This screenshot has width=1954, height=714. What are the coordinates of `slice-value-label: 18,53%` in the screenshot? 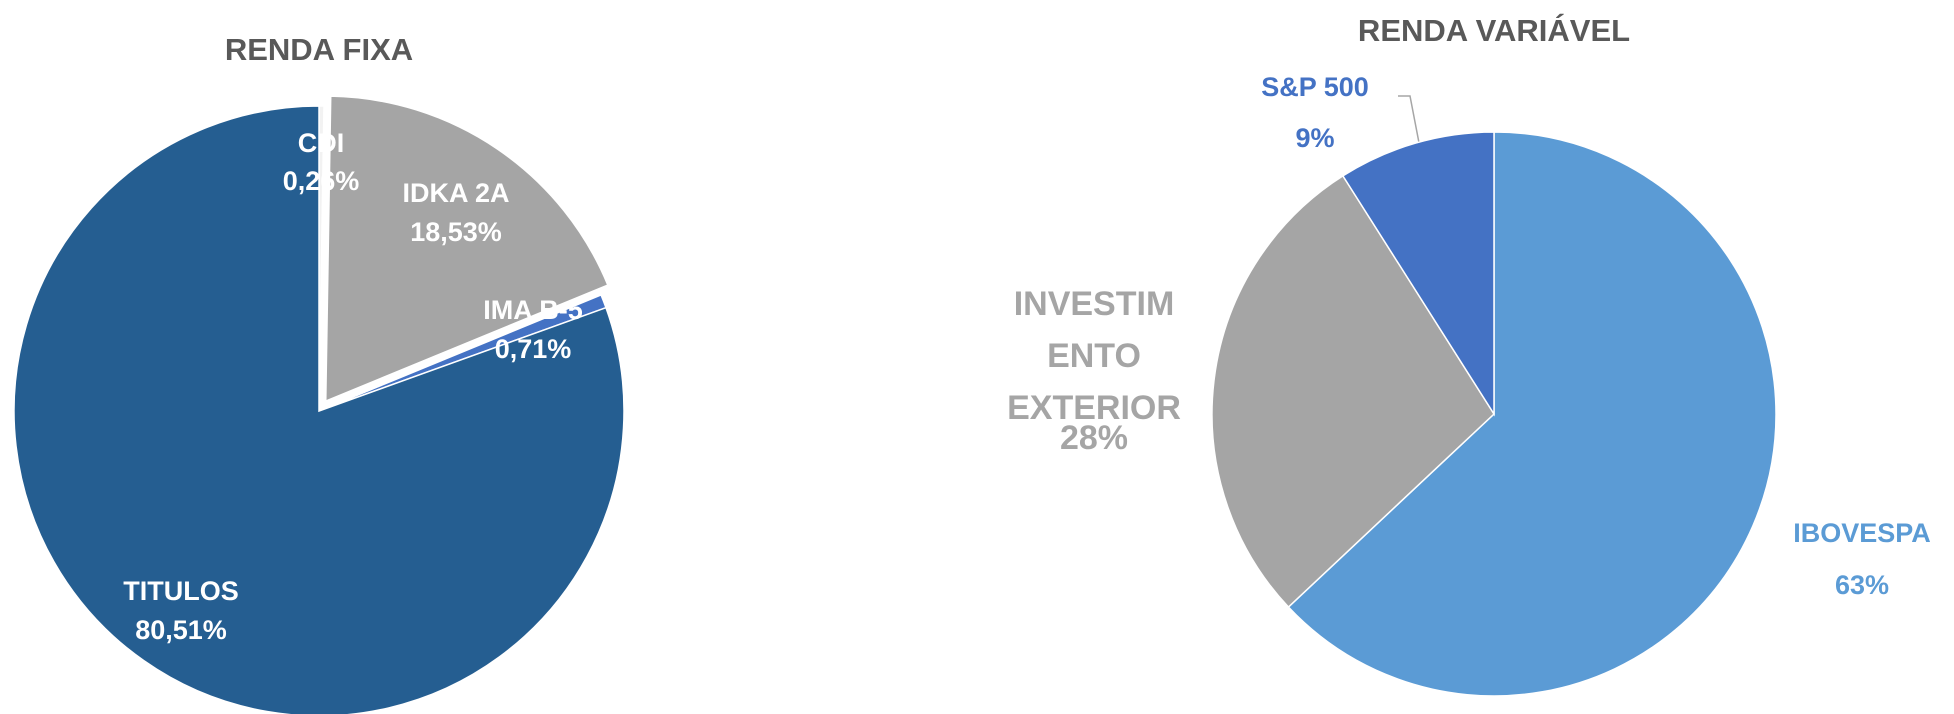 It's located at (456, 232).